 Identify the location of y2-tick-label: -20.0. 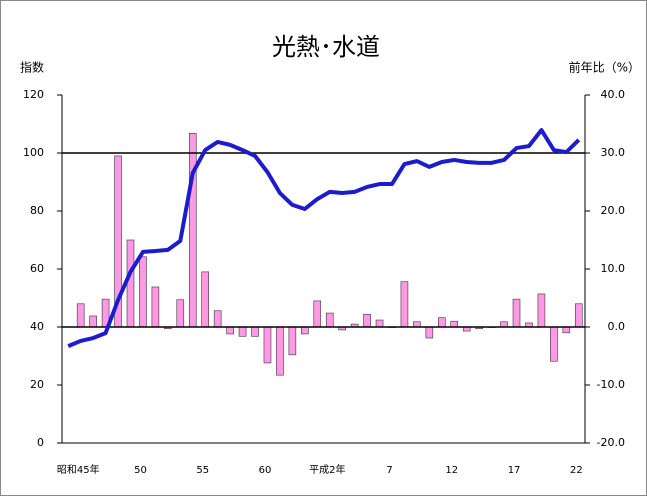
(611, 442).